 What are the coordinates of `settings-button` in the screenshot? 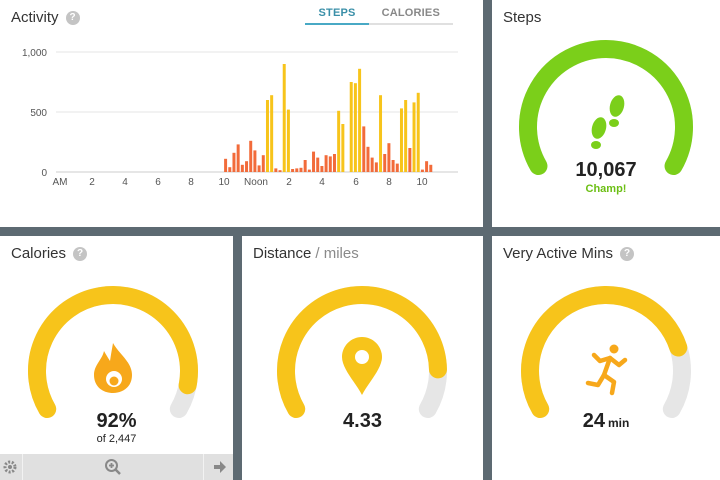 It's located at (10, 467).